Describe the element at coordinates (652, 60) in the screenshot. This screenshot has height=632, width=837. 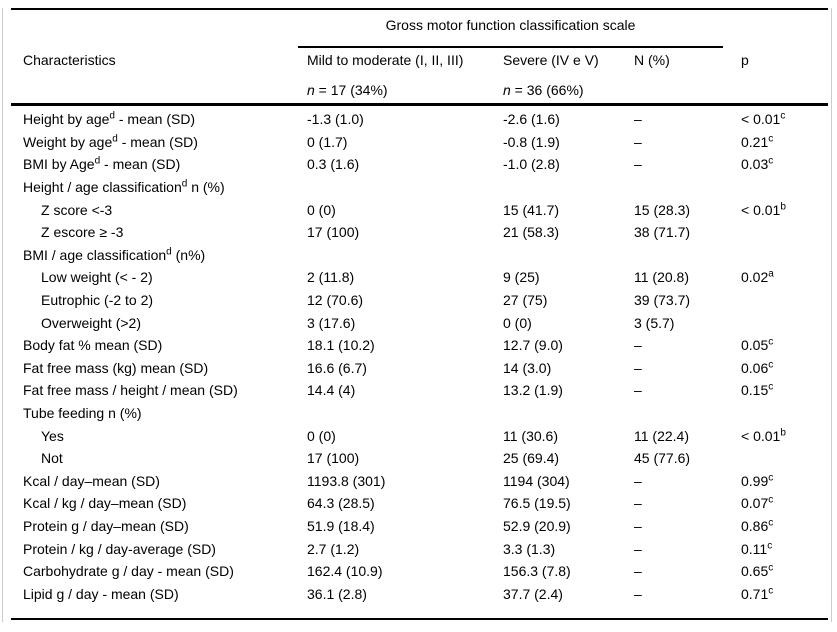
I see `column-header-n: N (%)` at that location.